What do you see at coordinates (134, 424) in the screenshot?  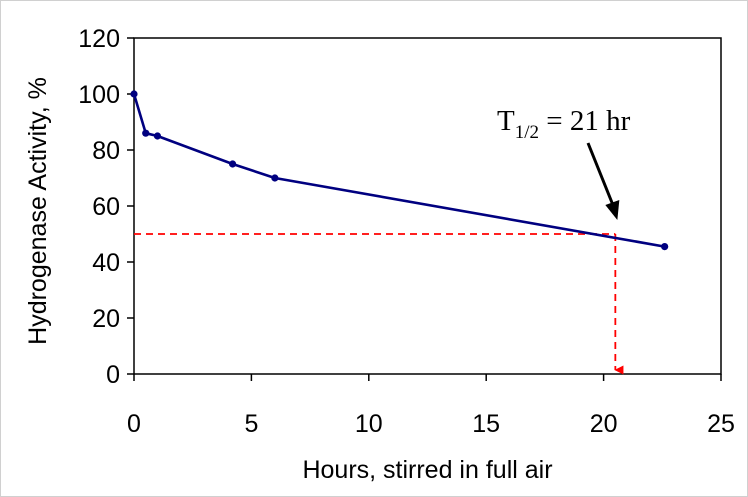 I see `x-tick-label: 0` at bounding box center [134, 424].